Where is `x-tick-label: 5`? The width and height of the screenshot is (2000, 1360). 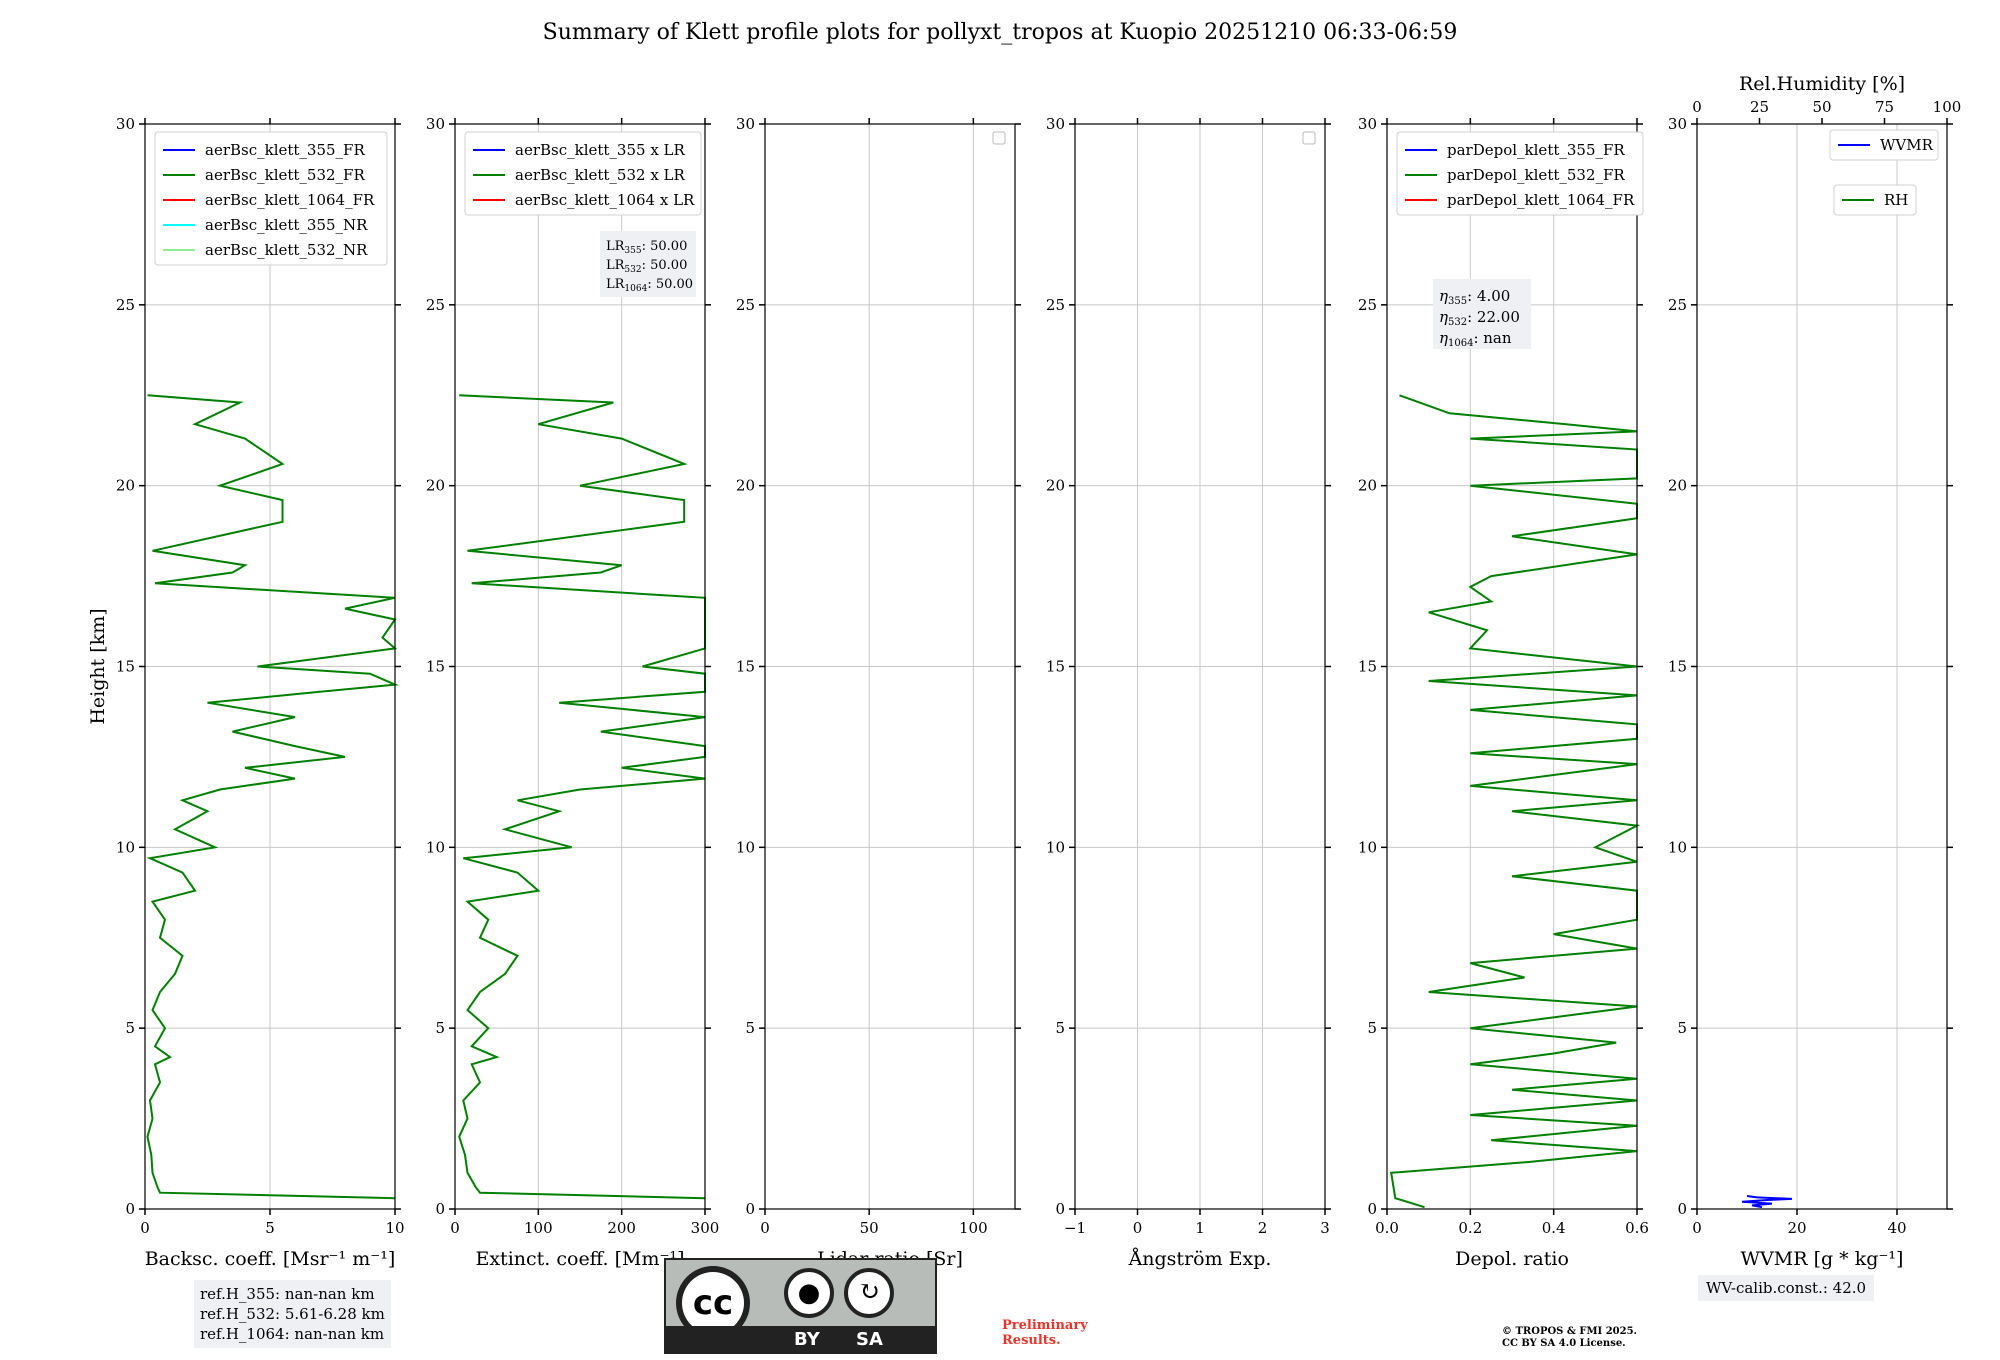
x-tick-label: 5 is located at coordinates (270, 1228).